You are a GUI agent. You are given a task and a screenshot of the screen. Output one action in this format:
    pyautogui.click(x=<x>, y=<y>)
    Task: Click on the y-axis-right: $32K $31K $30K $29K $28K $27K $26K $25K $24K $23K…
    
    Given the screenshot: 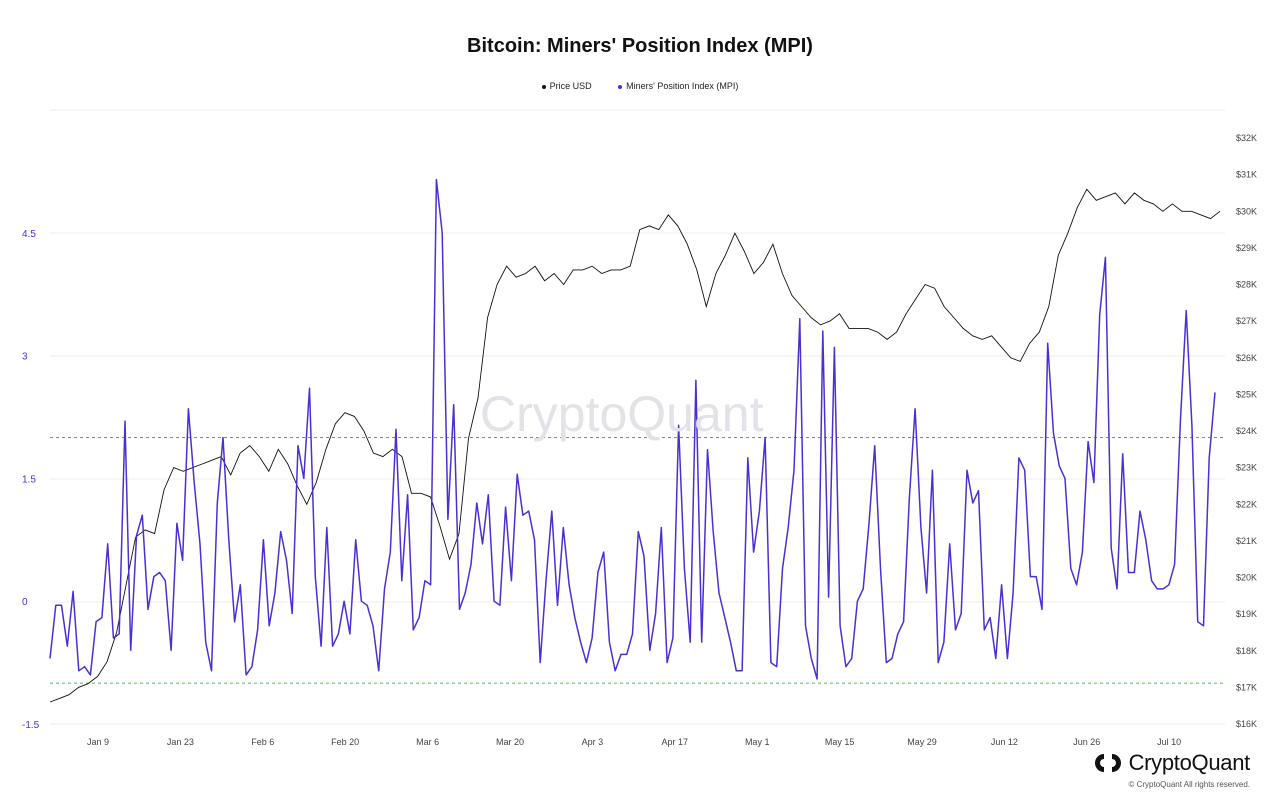 What is the action you would take?
    pyautogui.click(x=1246, y=431)
    